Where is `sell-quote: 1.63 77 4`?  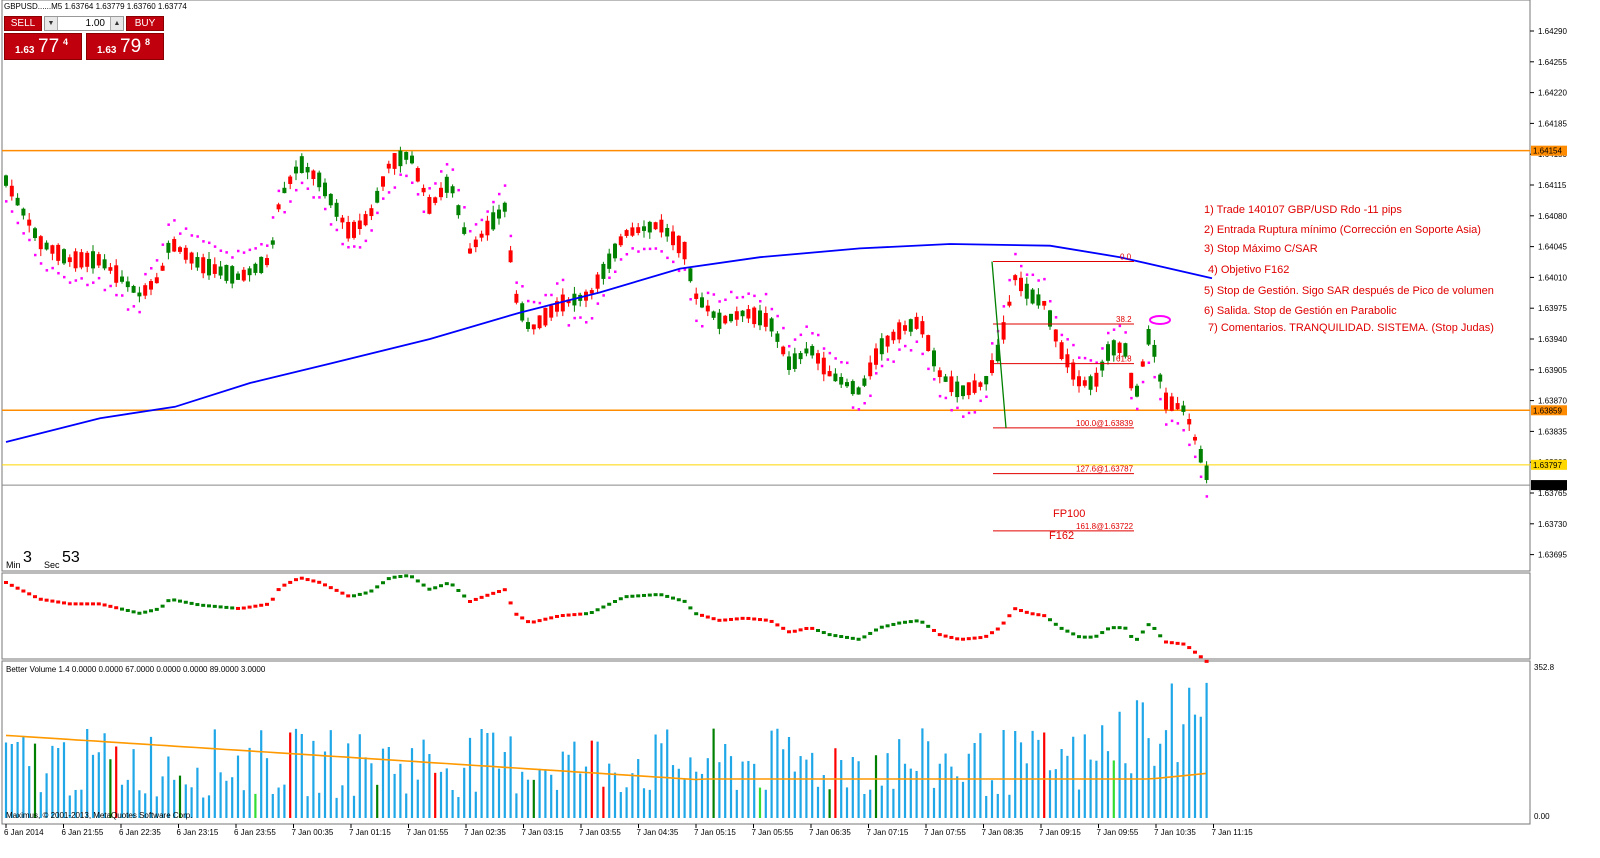
sell-quote: 1.63 77 4 is located at coordinates (43, 46).